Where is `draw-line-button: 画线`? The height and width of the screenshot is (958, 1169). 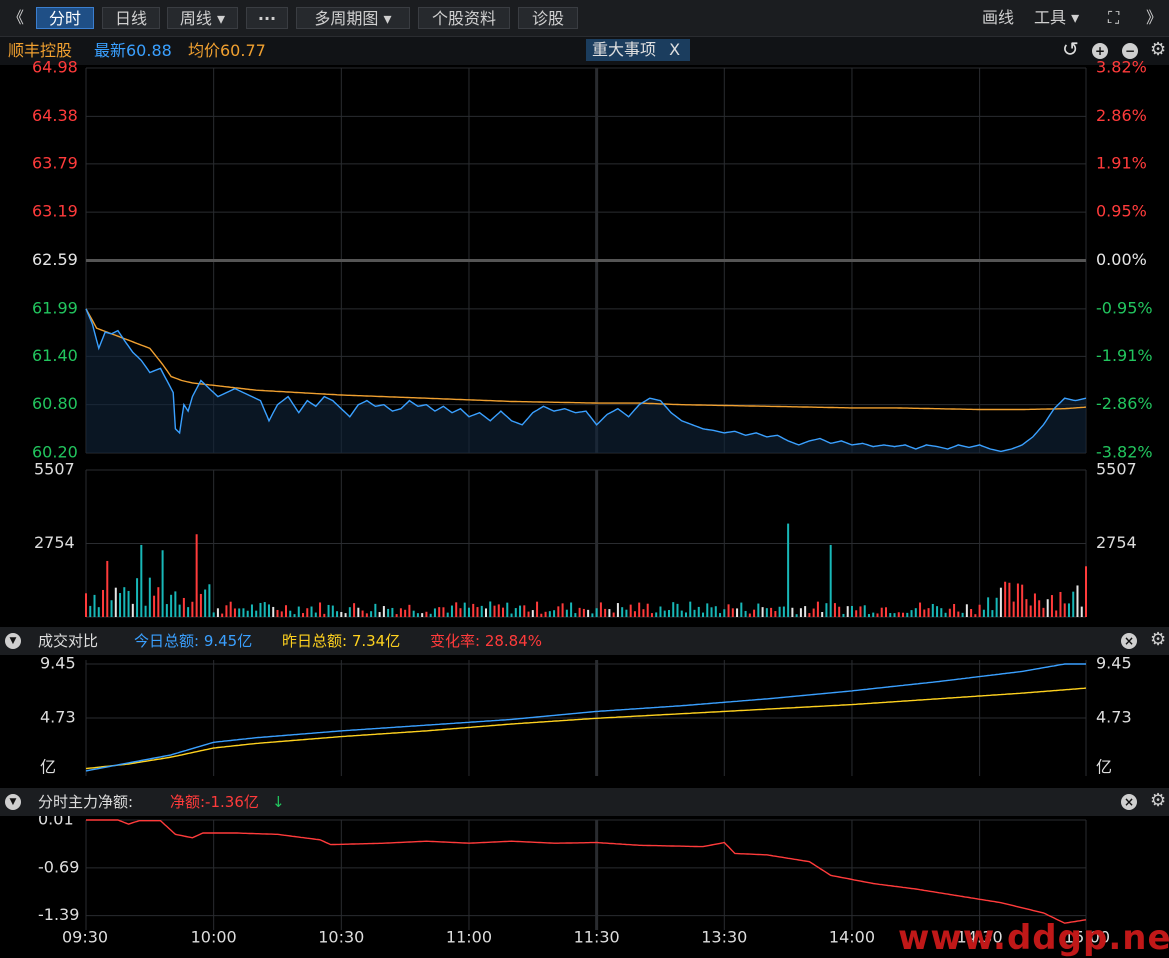 draw-line-button: 画线 is located at coordinates (998, 17).